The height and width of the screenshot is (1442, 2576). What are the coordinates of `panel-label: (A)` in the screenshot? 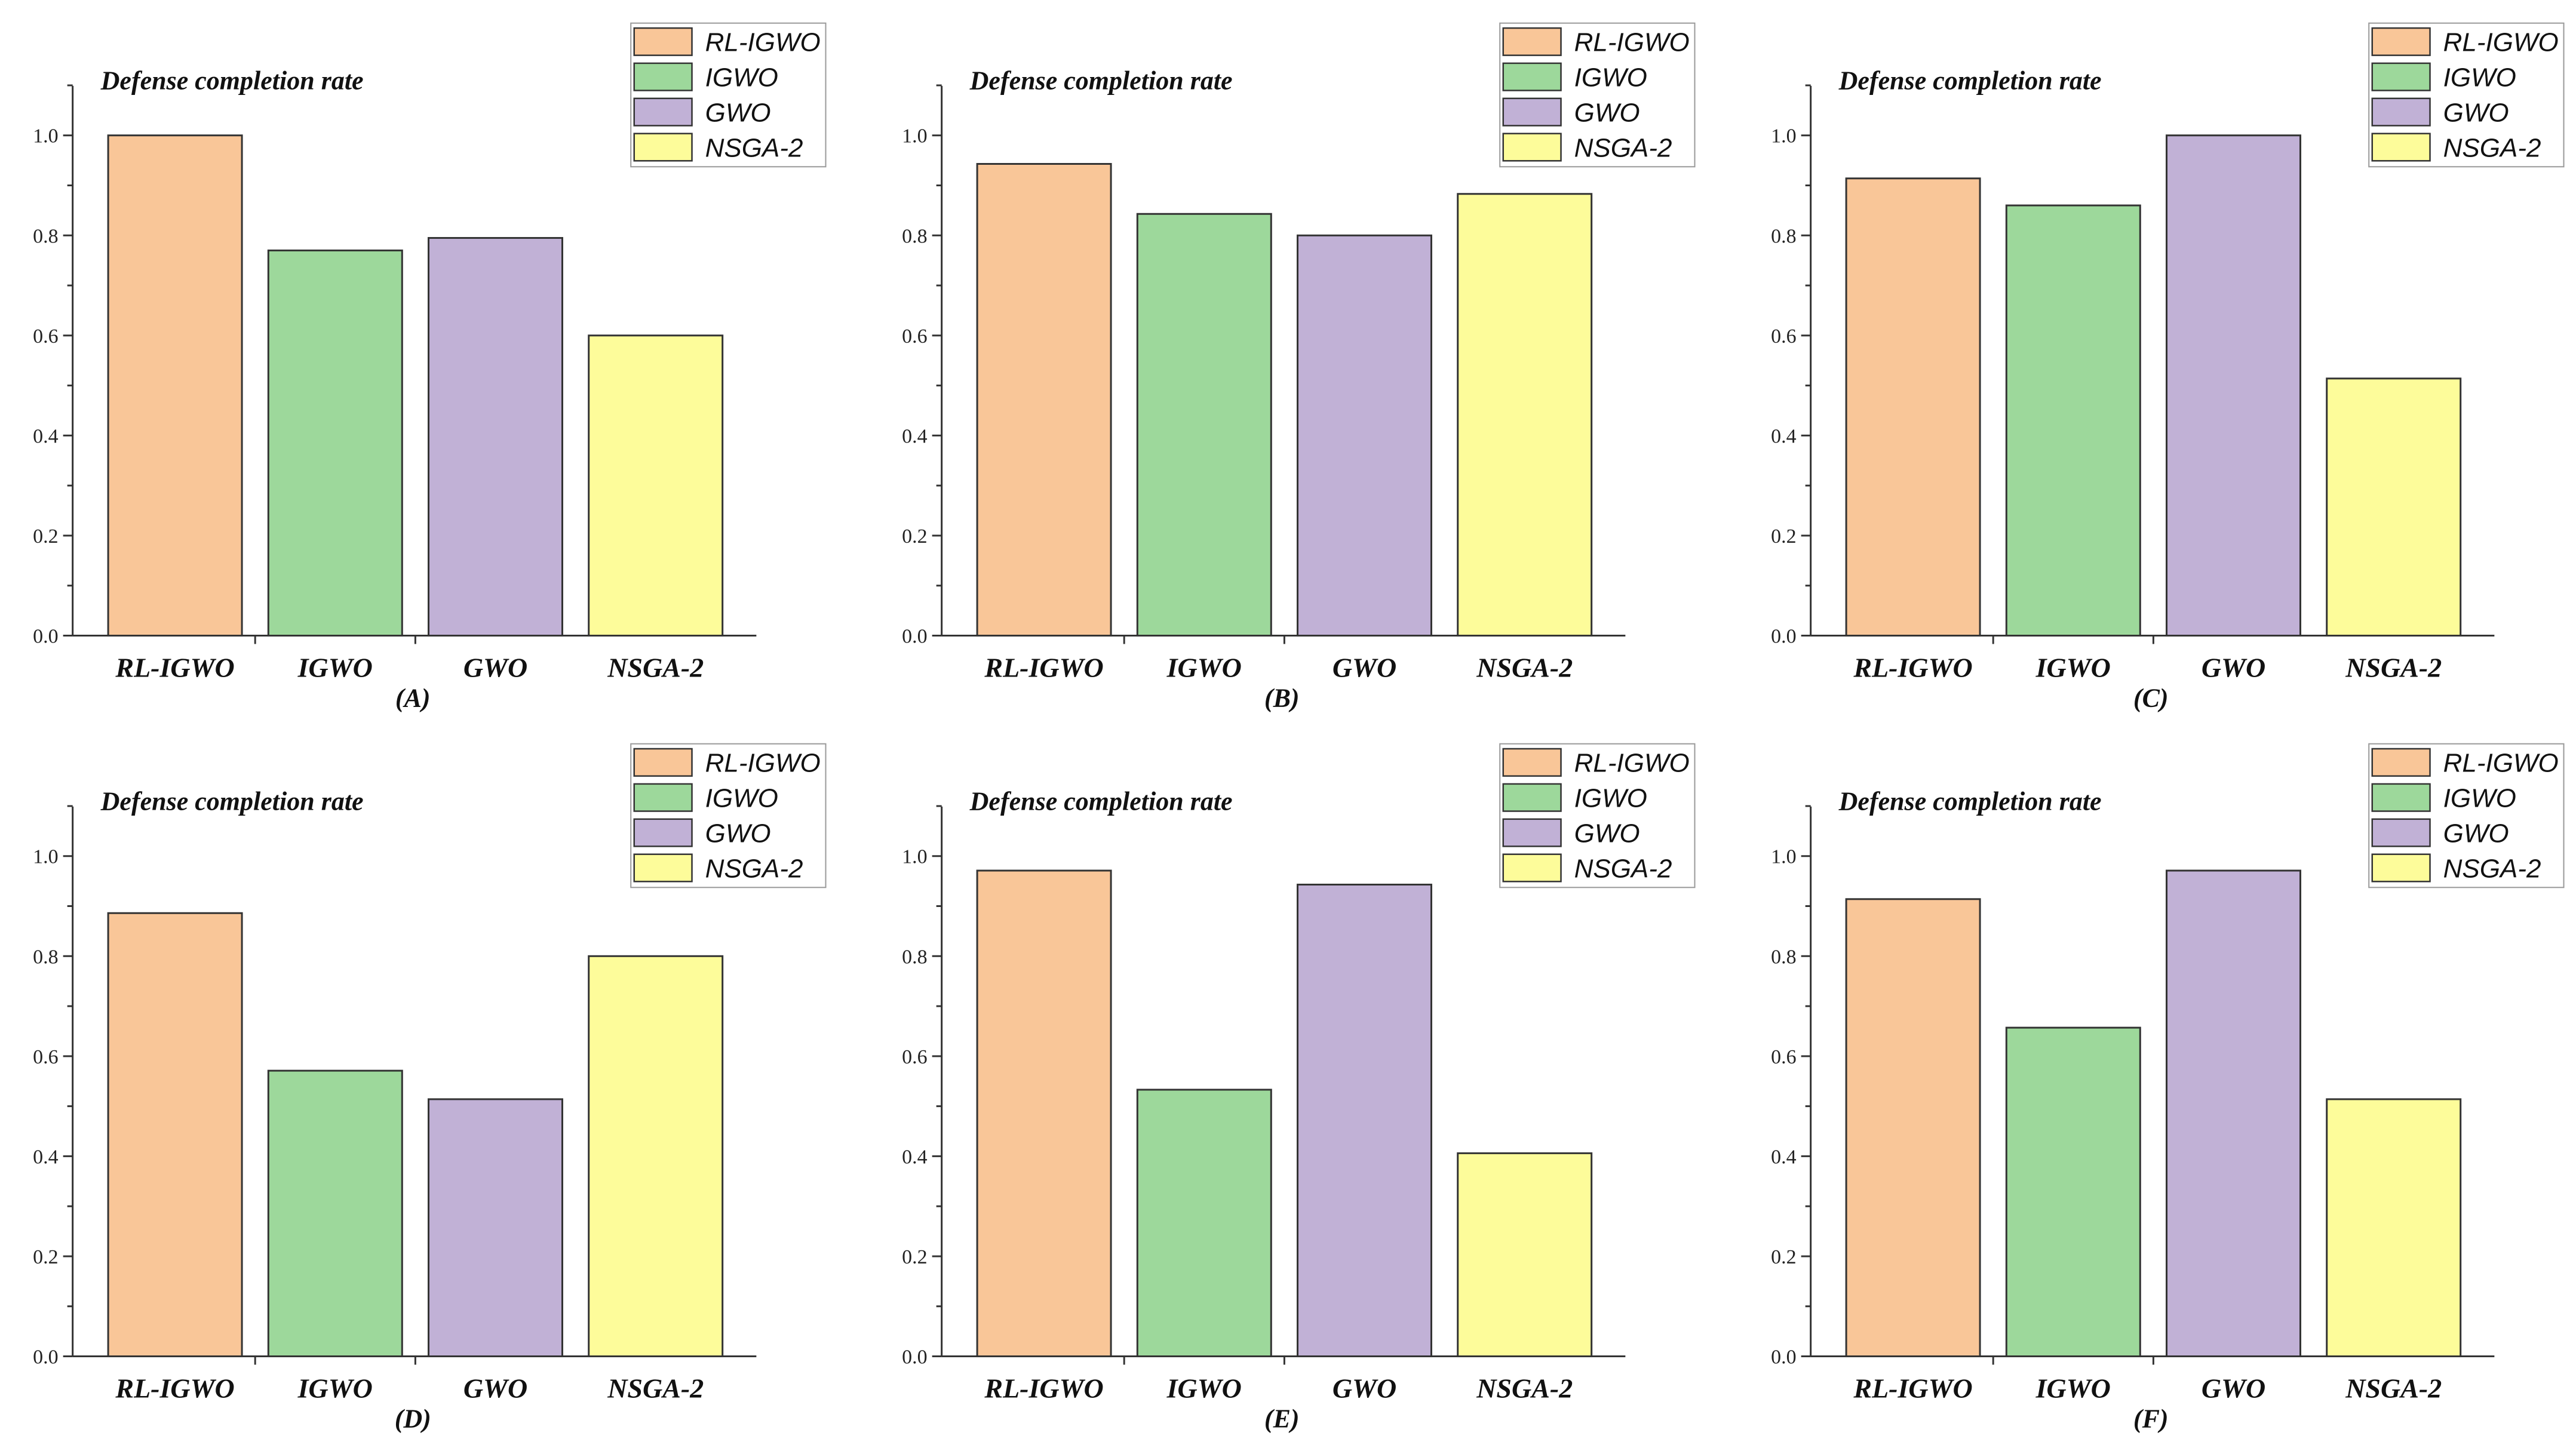 It's located at (413, 697).